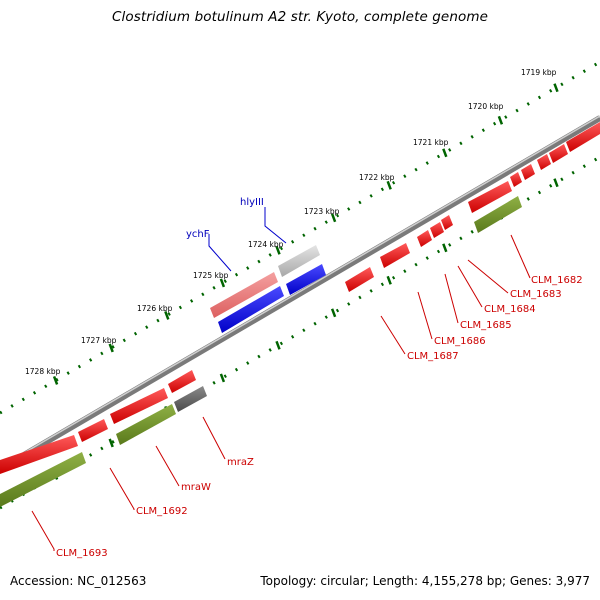 This screenshot has height=600, width=600. I want to click on label-CLM_1686: CLM_1686, so click(460, 341).